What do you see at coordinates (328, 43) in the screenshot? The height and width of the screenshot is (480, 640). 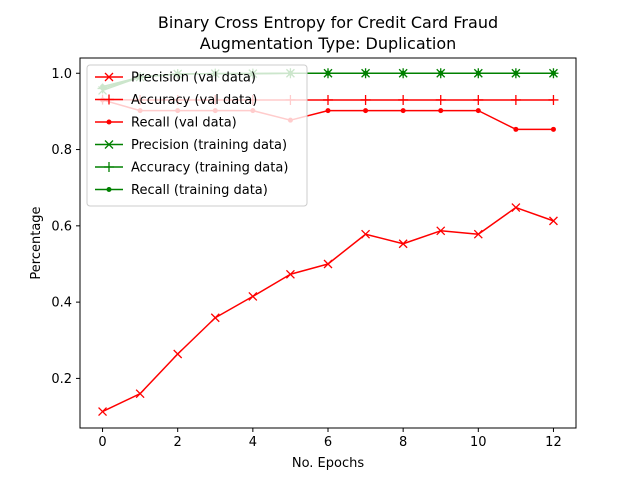 I see `chart-title-line-2: Augmentation Type: Duplication` at bounding box center [328, 43].